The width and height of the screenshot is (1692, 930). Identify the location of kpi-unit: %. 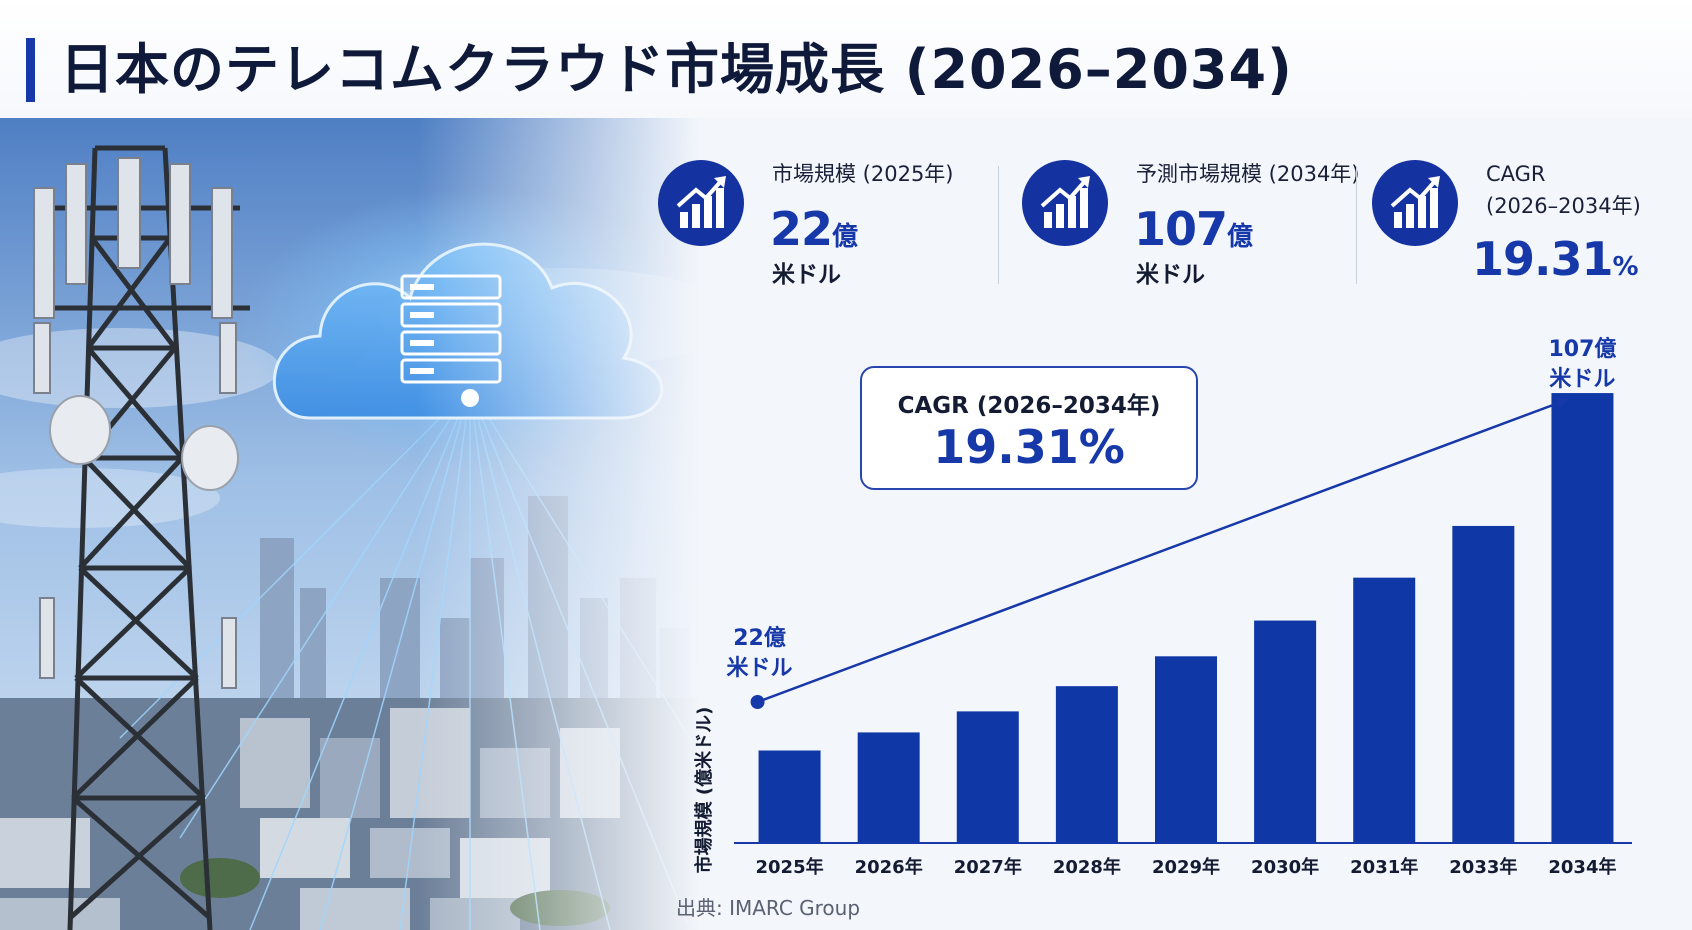
(1625, 267).